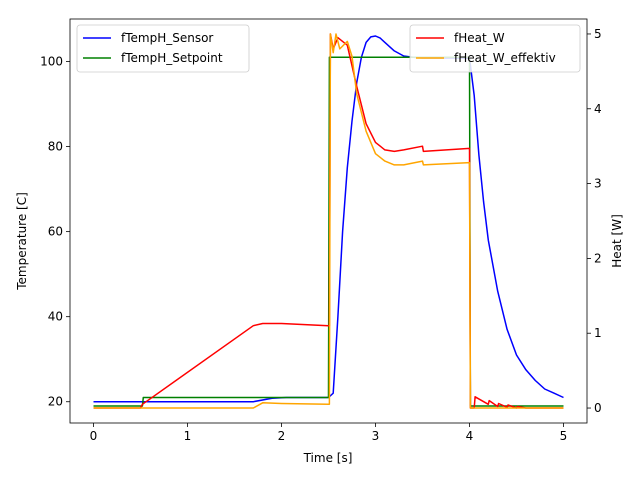 This screenshot has width=640, height=480. Describe the element at coordinates (94, 436) in the screenshot. I see `x-tick-label: 0` at that location.